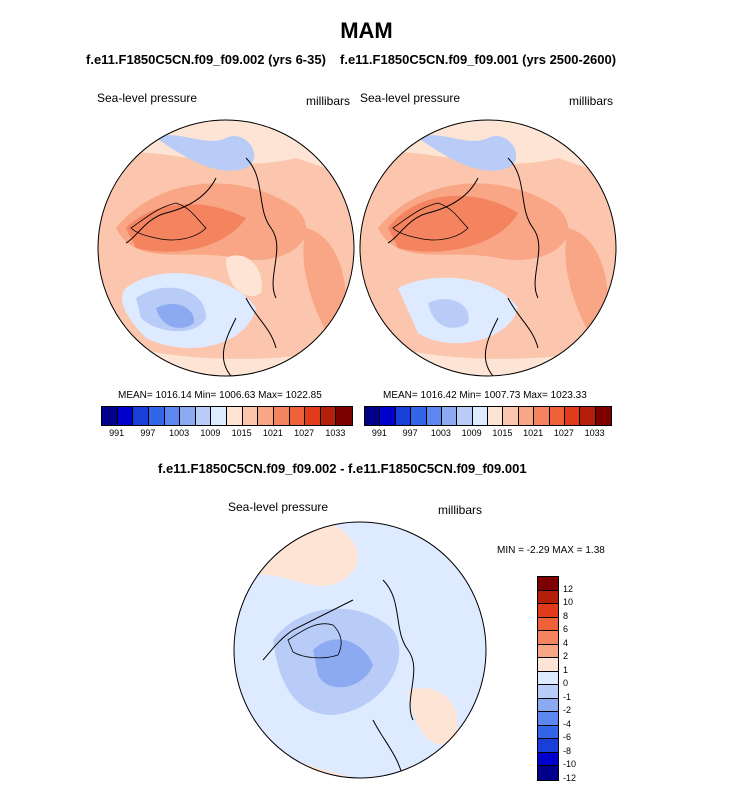 The height and width of the screenshot is (788, 733). I want to click on panel-1-colorbar-ticks: 991 997 1003 1009 1015 1021 1027 1033, so click(226, 434).